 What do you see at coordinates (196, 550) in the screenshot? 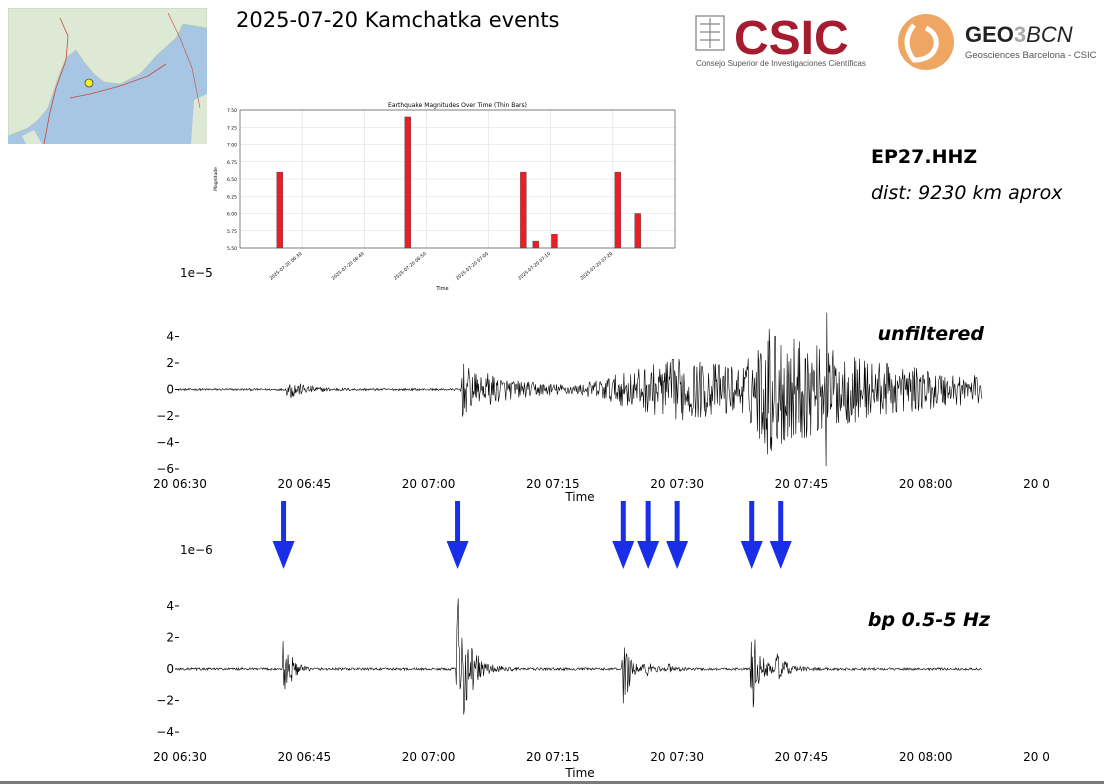
I see `trace-exponent: 1e−6` at bounding box center [196, 550].